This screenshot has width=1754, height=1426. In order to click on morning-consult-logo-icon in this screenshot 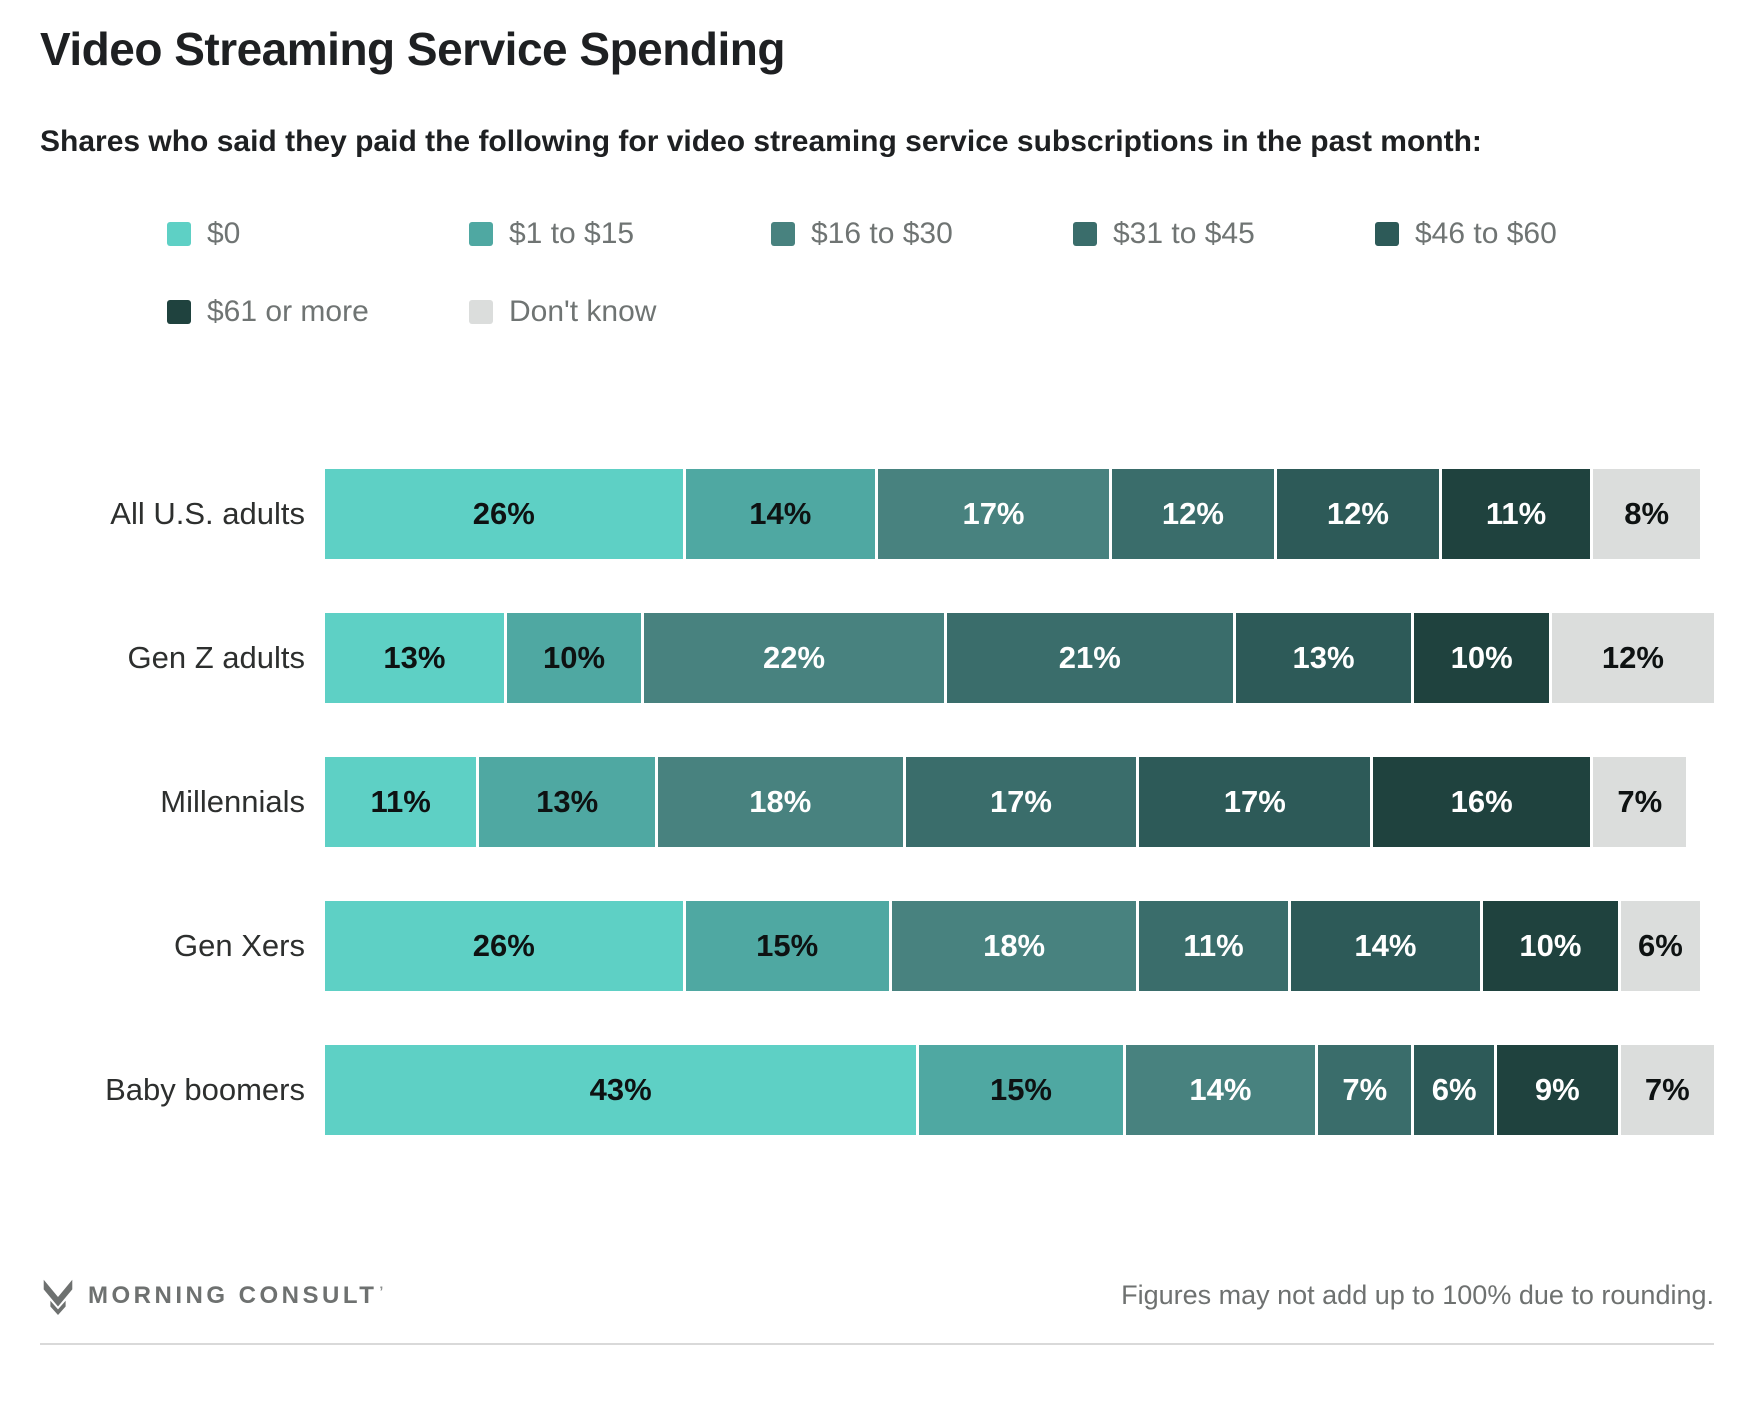, I will do `click(58, 1297)`.